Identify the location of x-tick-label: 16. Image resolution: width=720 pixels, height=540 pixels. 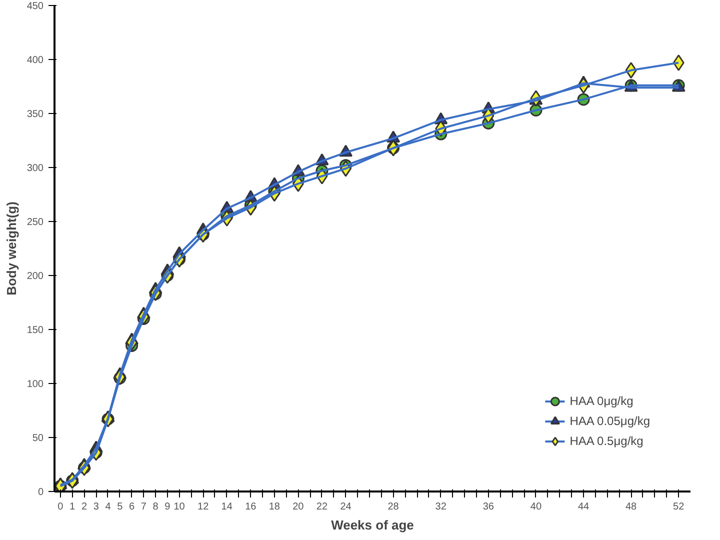
(251, 507).